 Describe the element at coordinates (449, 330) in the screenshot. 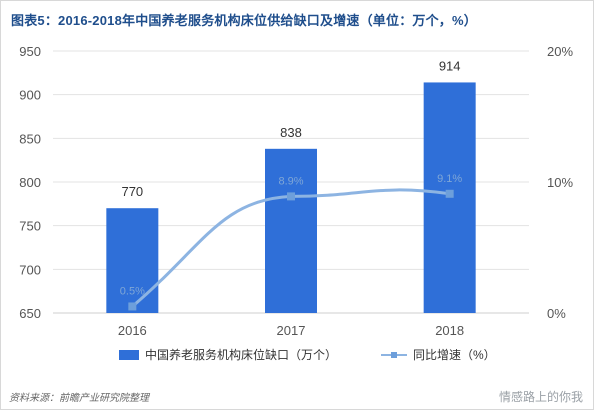

I see `x-tick-label: 2018` at that location.